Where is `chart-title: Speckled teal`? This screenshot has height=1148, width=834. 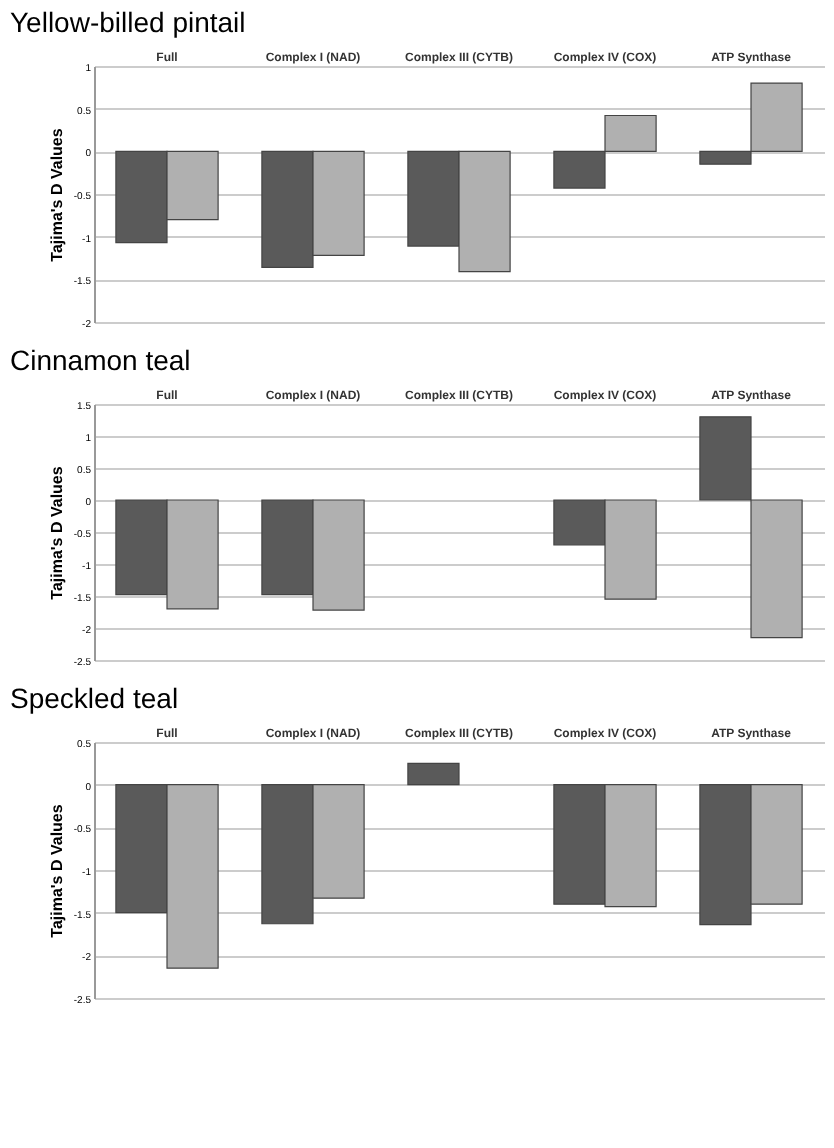 chart-title: Speckled teal is located at coordinates (94, 698).